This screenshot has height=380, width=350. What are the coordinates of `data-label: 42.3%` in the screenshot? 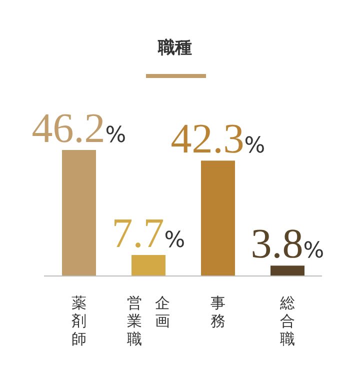 It's located at (218, 139).